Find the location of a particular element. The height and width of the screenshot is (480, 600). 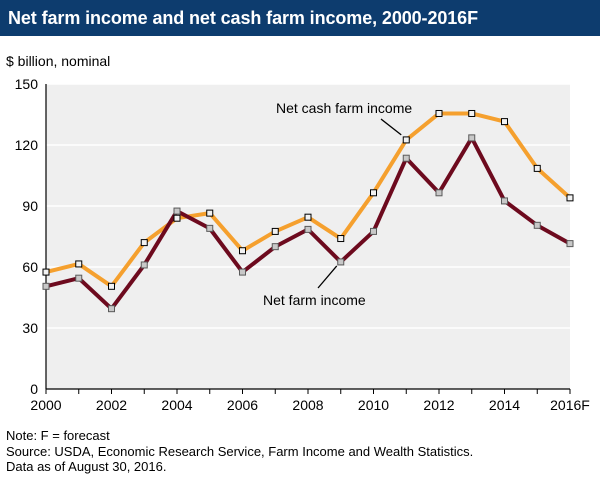

y-tick-label: 60 is located at coordinates (30, 267).